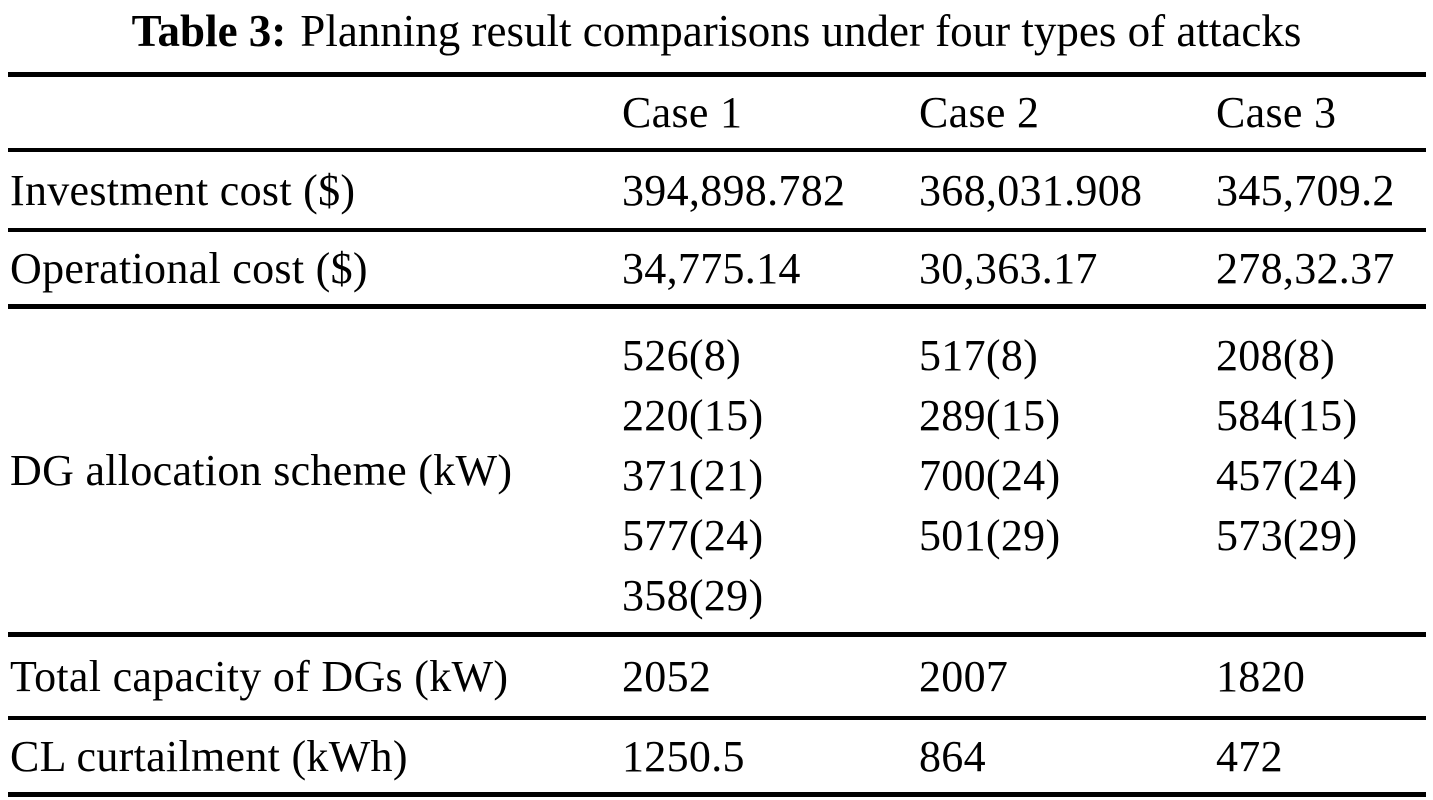  What do you see at coordinates (1287, 415) in the screenshot?
I see `dg-allocation-entry: 584(15)` at bounding box center [1287, 415].